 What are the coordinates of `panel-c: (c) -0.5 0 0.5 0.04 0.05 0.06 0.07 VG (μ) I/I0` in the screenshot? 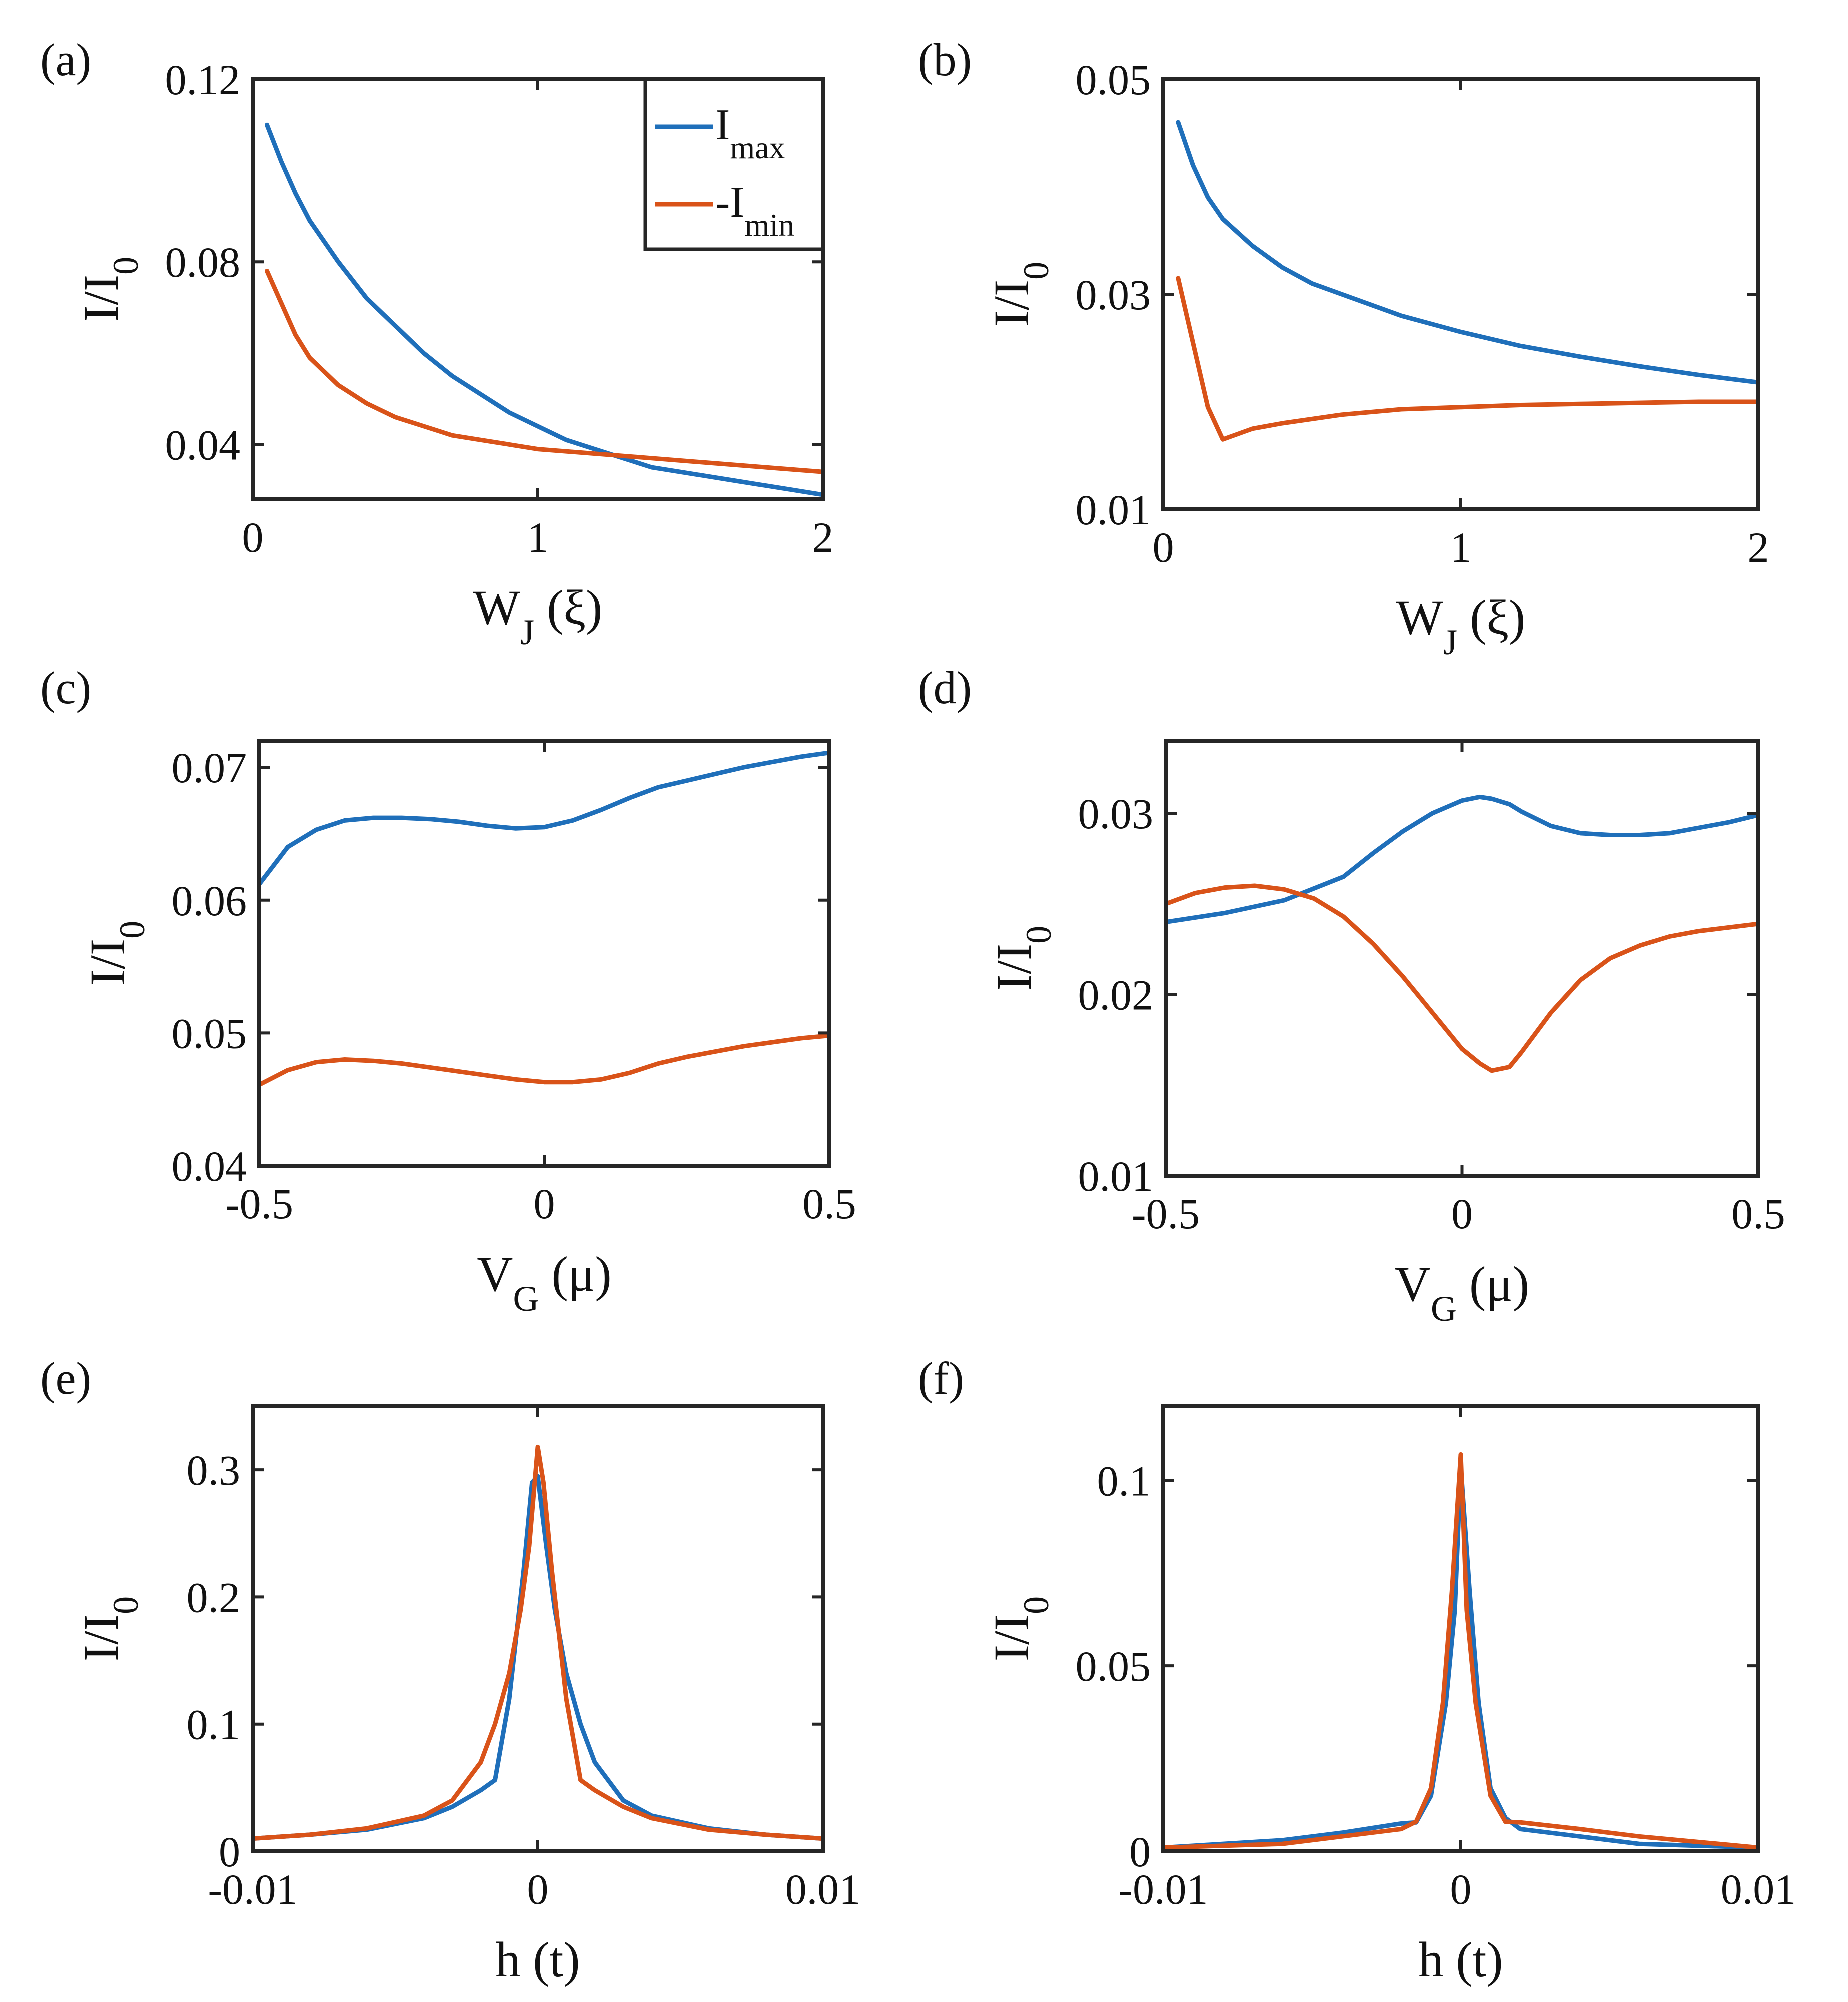 It's located at (448, 990).